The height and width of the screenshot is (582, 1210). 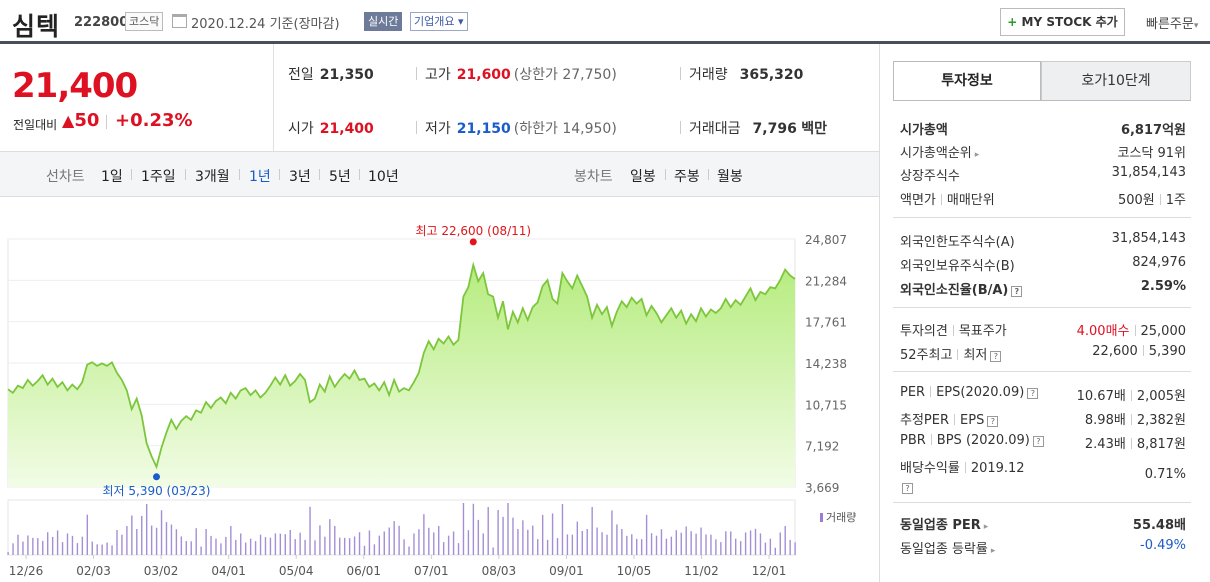 I want to click on x-tick-label: 08/03, so click(x=499, y=571).